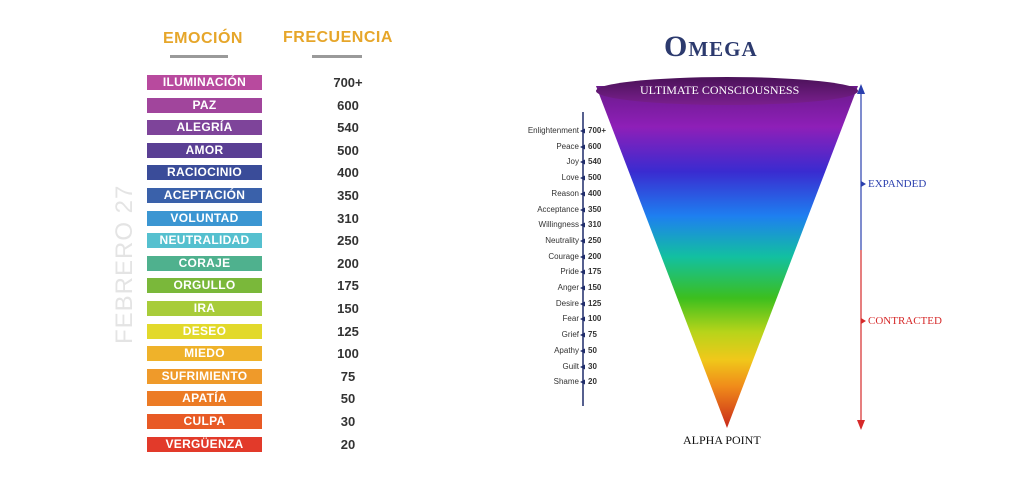  What do you see at coordinates (199, 56) in the screenshot?
I see `emotion-header-underline` at bounding box center [199, 56].